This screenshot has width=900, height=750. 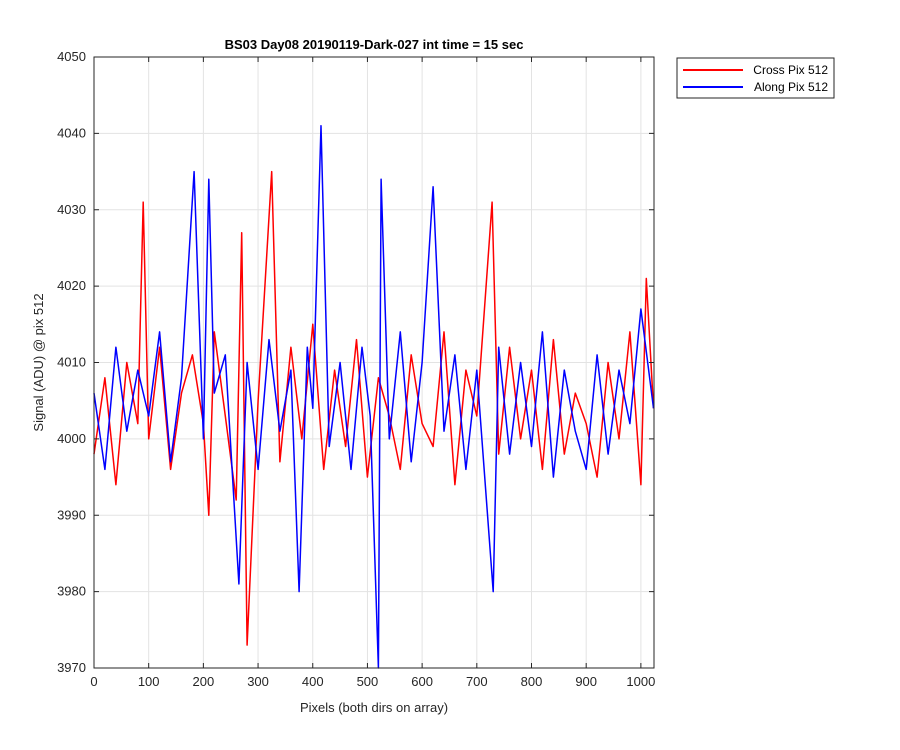 What do you see at coordinates (368, 681) in the screenshot?
I see `x-tick-label: 500` at bounding box center [368, 681].